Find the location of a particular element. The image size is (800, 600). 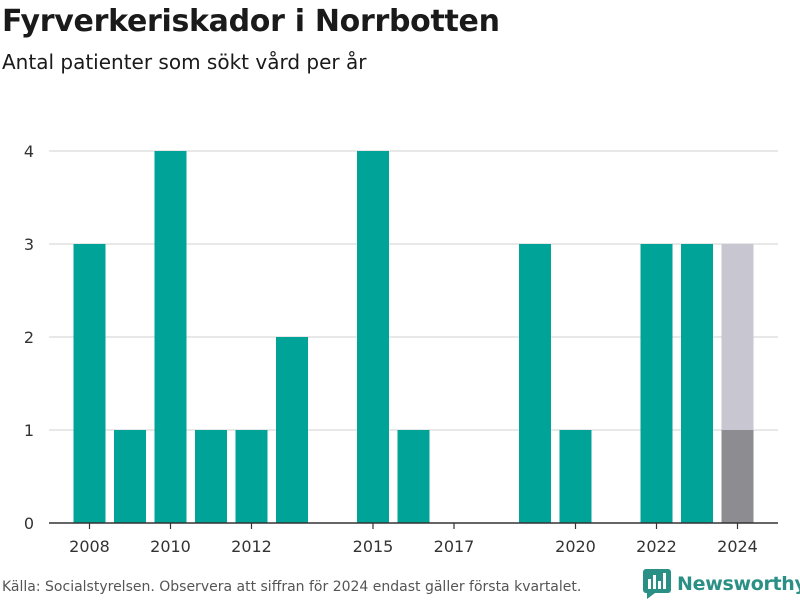

x-tick-label-2012: 2012 is located at coordinates (251, 546).